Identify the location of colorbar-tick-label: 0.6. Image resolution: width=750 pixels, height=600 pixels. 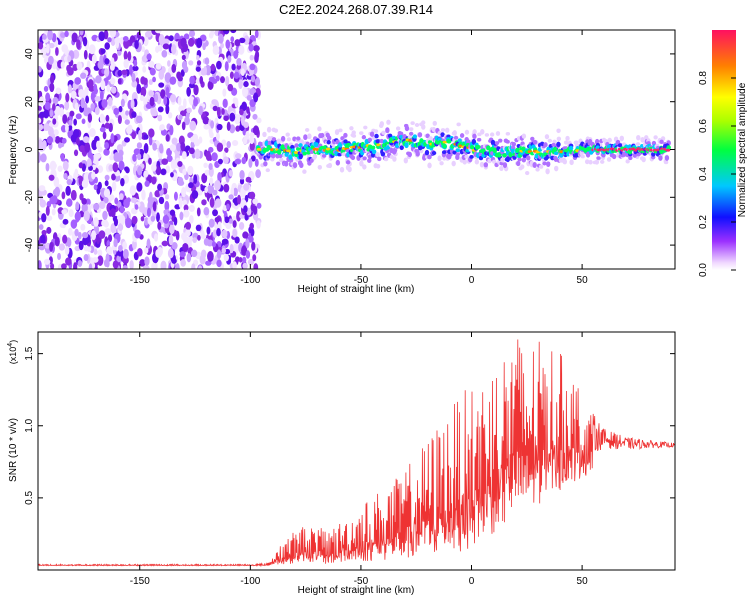
(703, 126).